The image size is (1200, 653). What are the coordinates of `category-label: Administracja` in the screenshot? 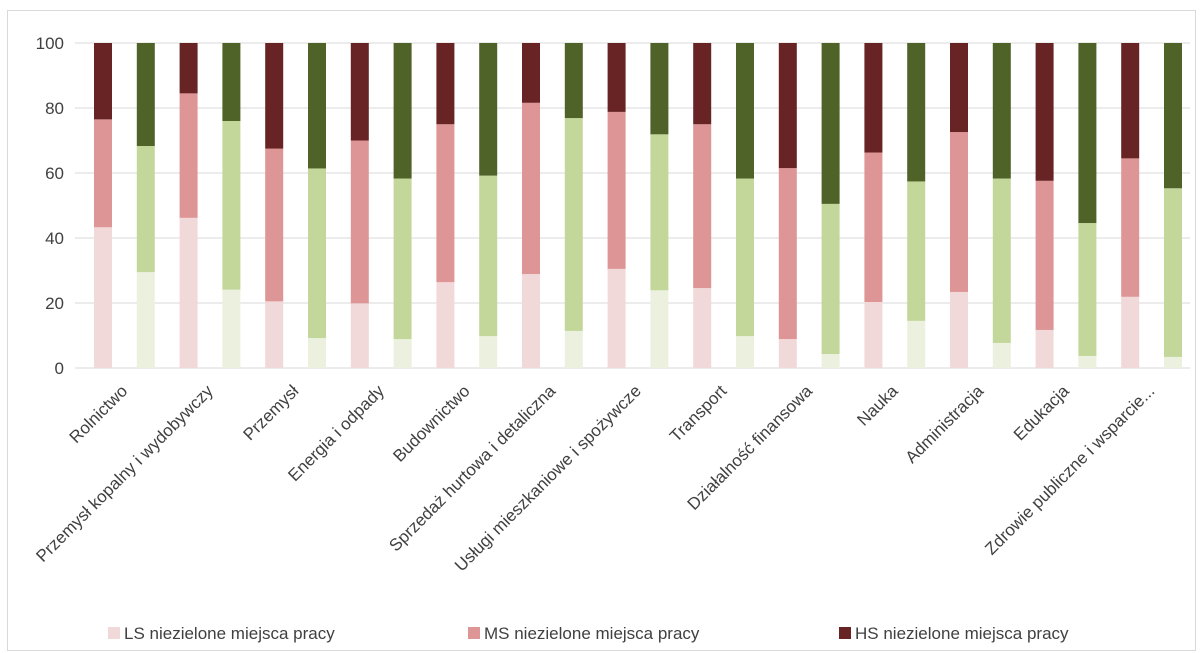 It's located at (945, 424).